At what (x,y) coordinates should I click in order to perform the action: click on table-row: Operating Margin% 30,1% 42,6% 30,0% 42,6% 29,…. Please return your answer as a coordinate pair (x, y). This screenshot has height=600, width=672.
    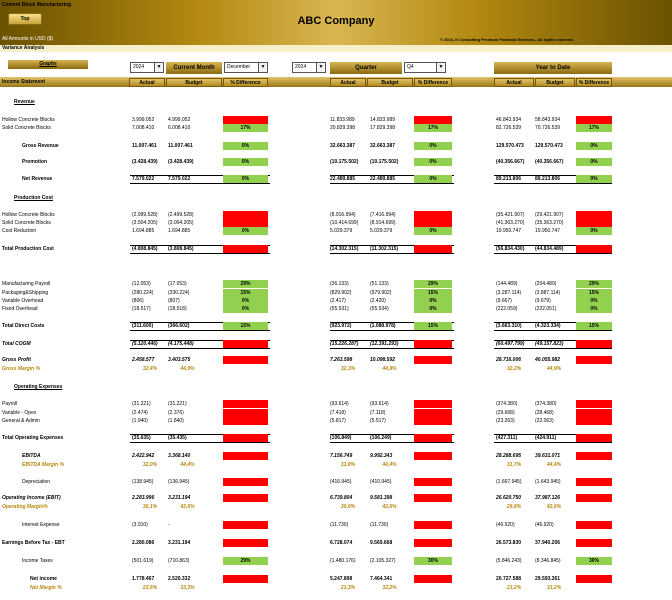
    Looking at the image, I should click on (336, 507).